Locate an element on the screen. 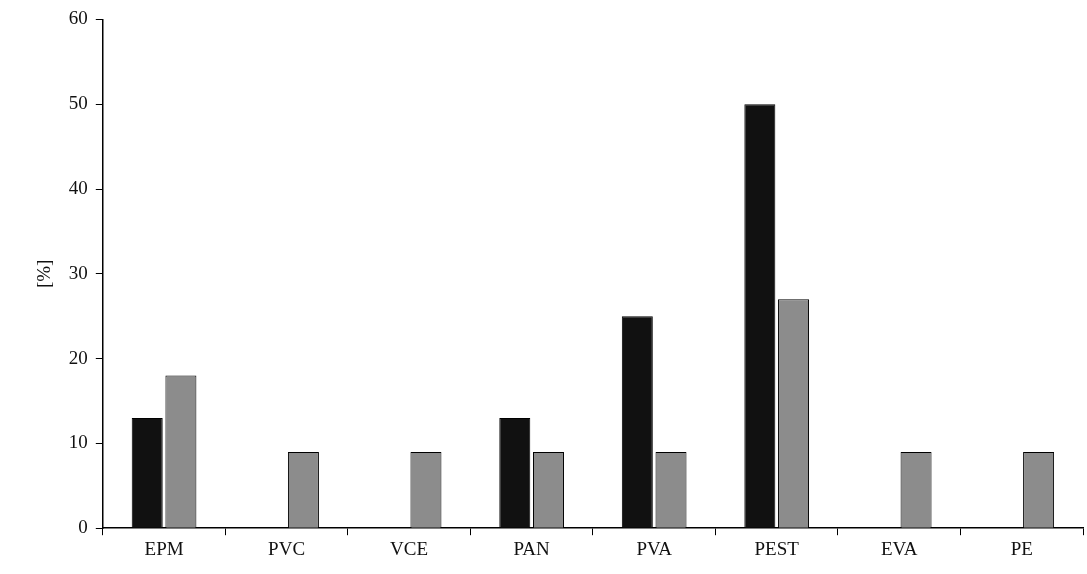  x-tick-label: PE is located at coordinates (1021, 548).